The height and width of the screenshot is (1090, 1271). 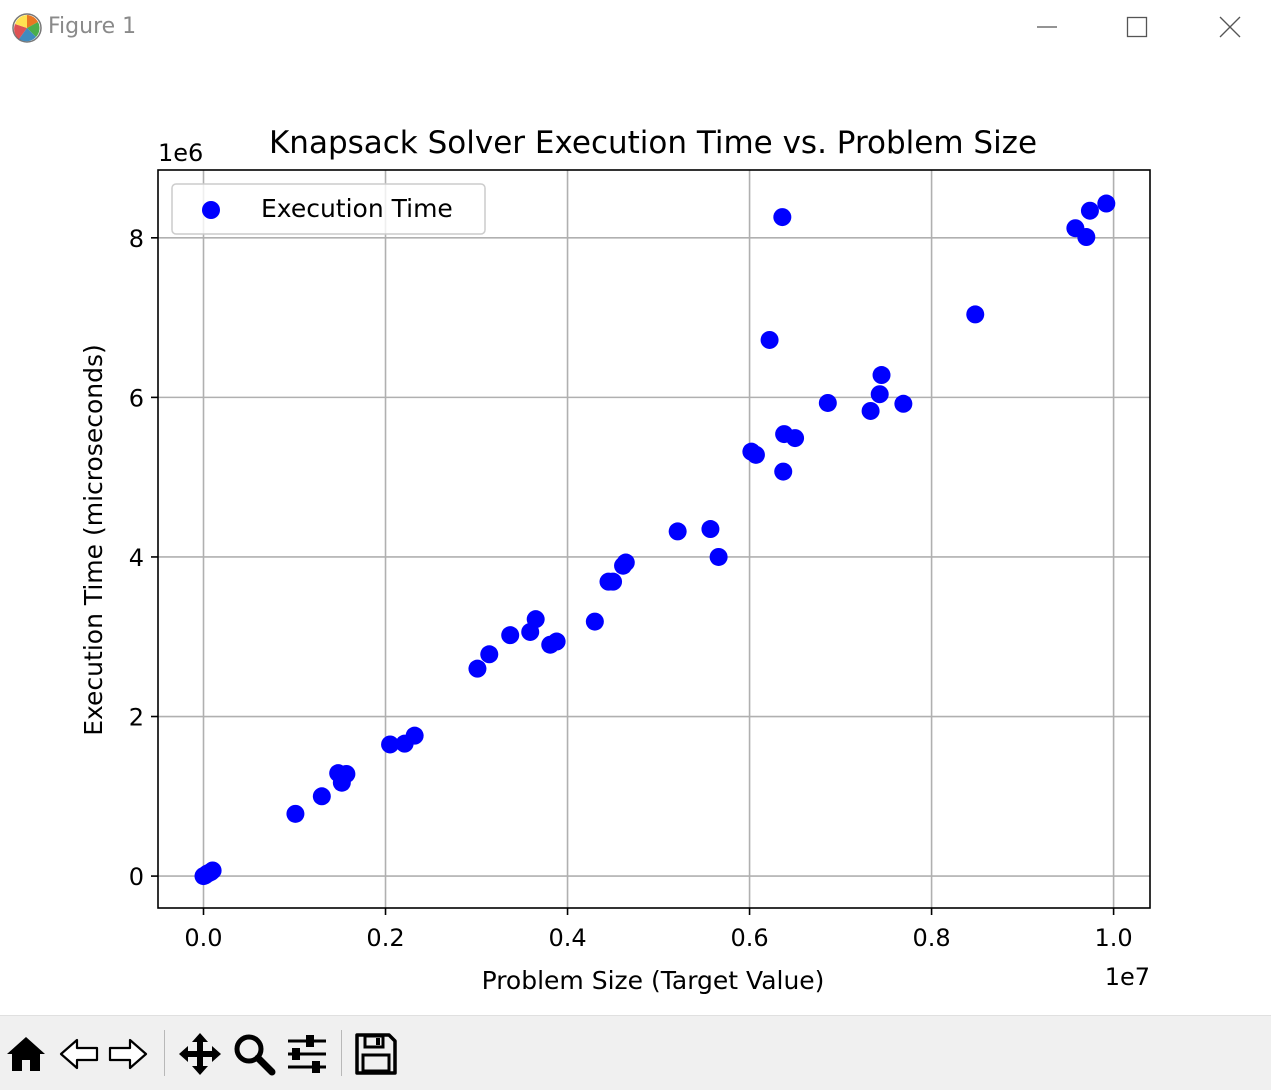 What do you see at coordinates (385, 938) in the screenshot?
I see `x-tick-label: 0.2` at bounding box center [385, 938].